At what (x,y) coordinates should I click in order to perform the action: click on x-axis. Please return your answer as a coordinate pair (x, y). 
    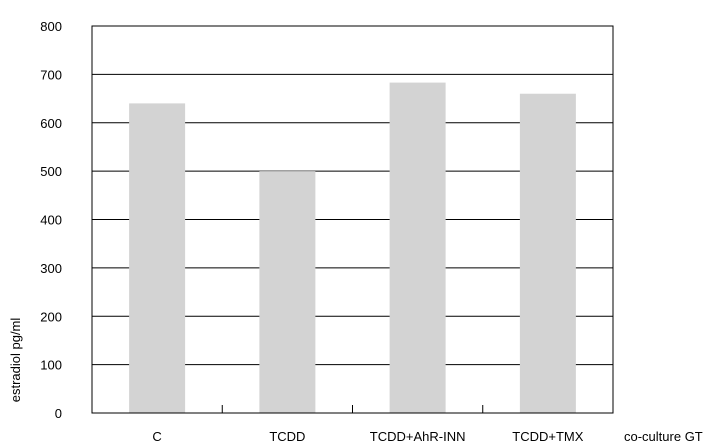
    Looking at the image, I should click on (352, 409).